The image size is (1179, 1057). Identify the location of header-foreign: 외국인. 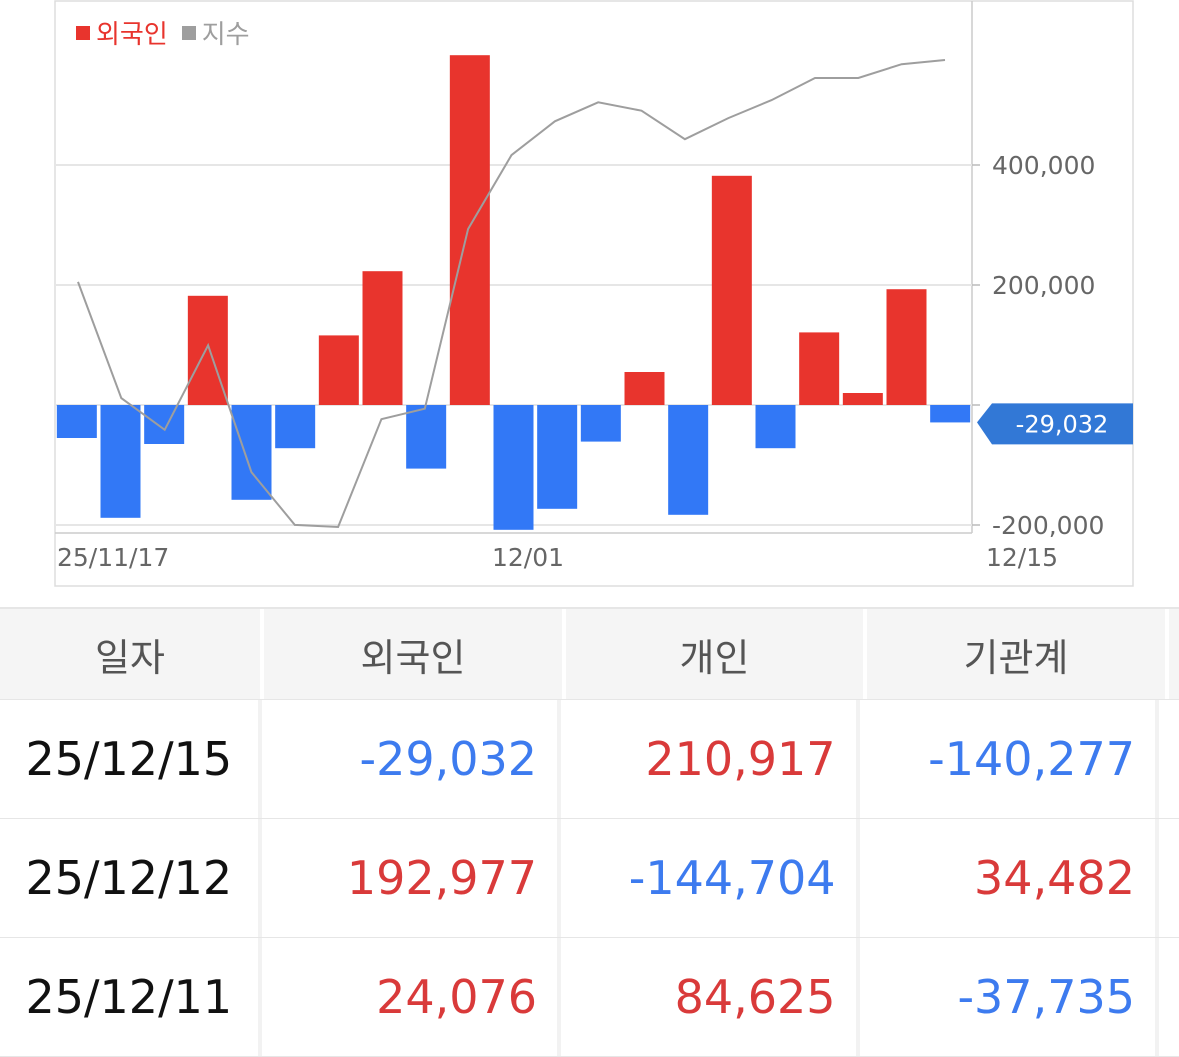
(415, 654).